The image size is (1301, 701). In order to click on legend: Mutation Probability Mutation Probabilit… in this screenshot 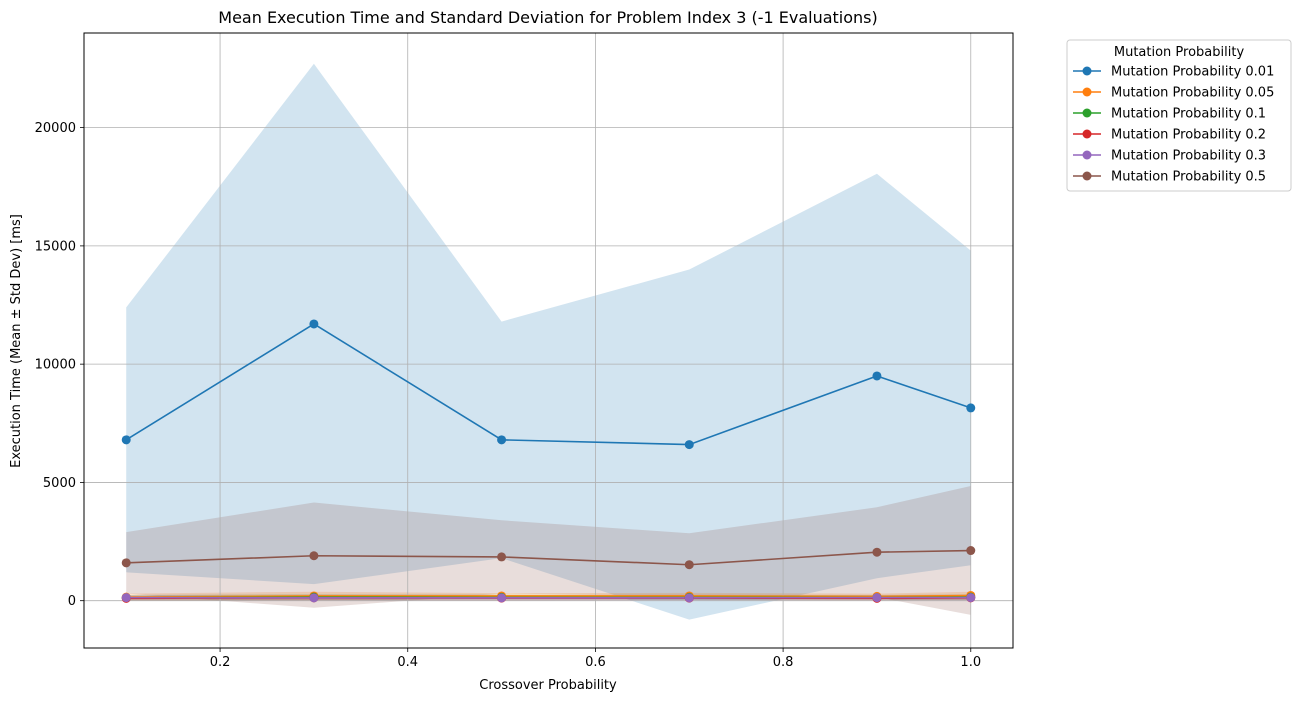, I will do `click(1179, 115)`.